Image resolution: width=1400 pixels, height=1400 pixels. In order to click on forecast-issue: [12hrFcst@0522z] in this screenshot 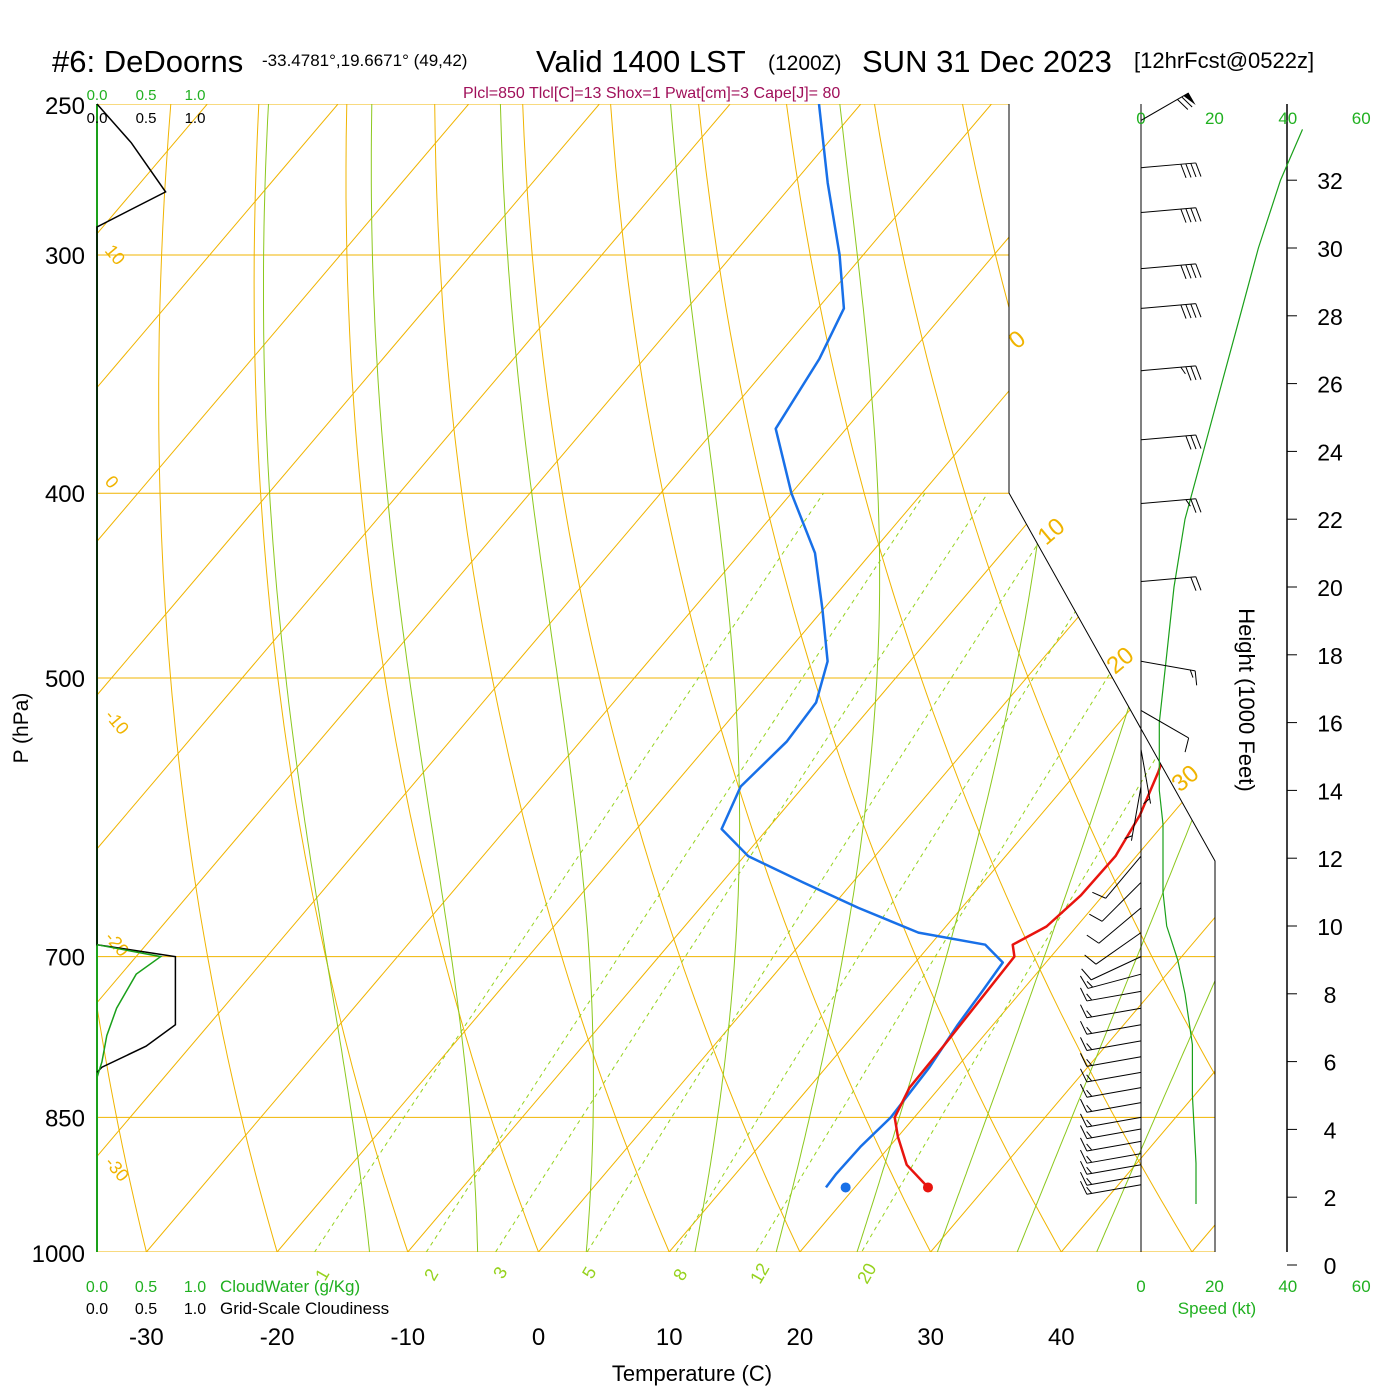, I will do `click(1224, 60)`.